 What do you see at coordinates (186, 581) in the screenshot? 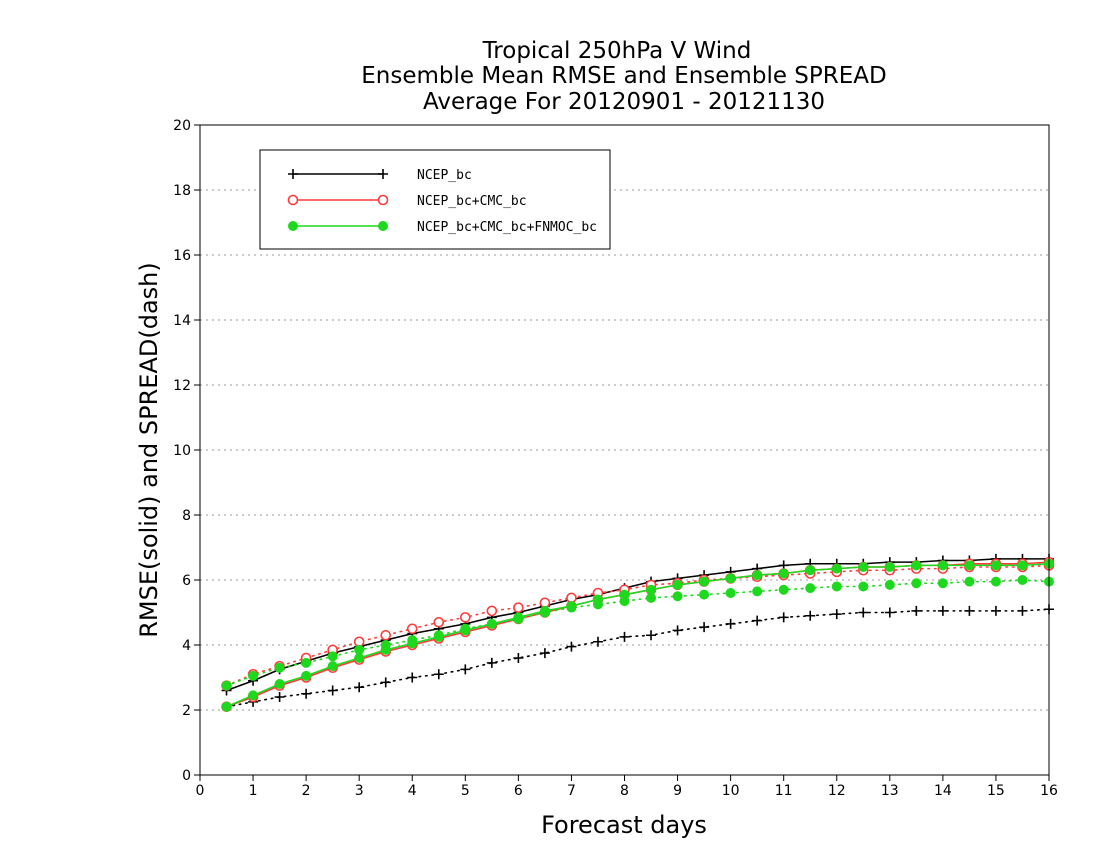
I see `y-tick-label-3: 6` at bounding box center [186, 581].